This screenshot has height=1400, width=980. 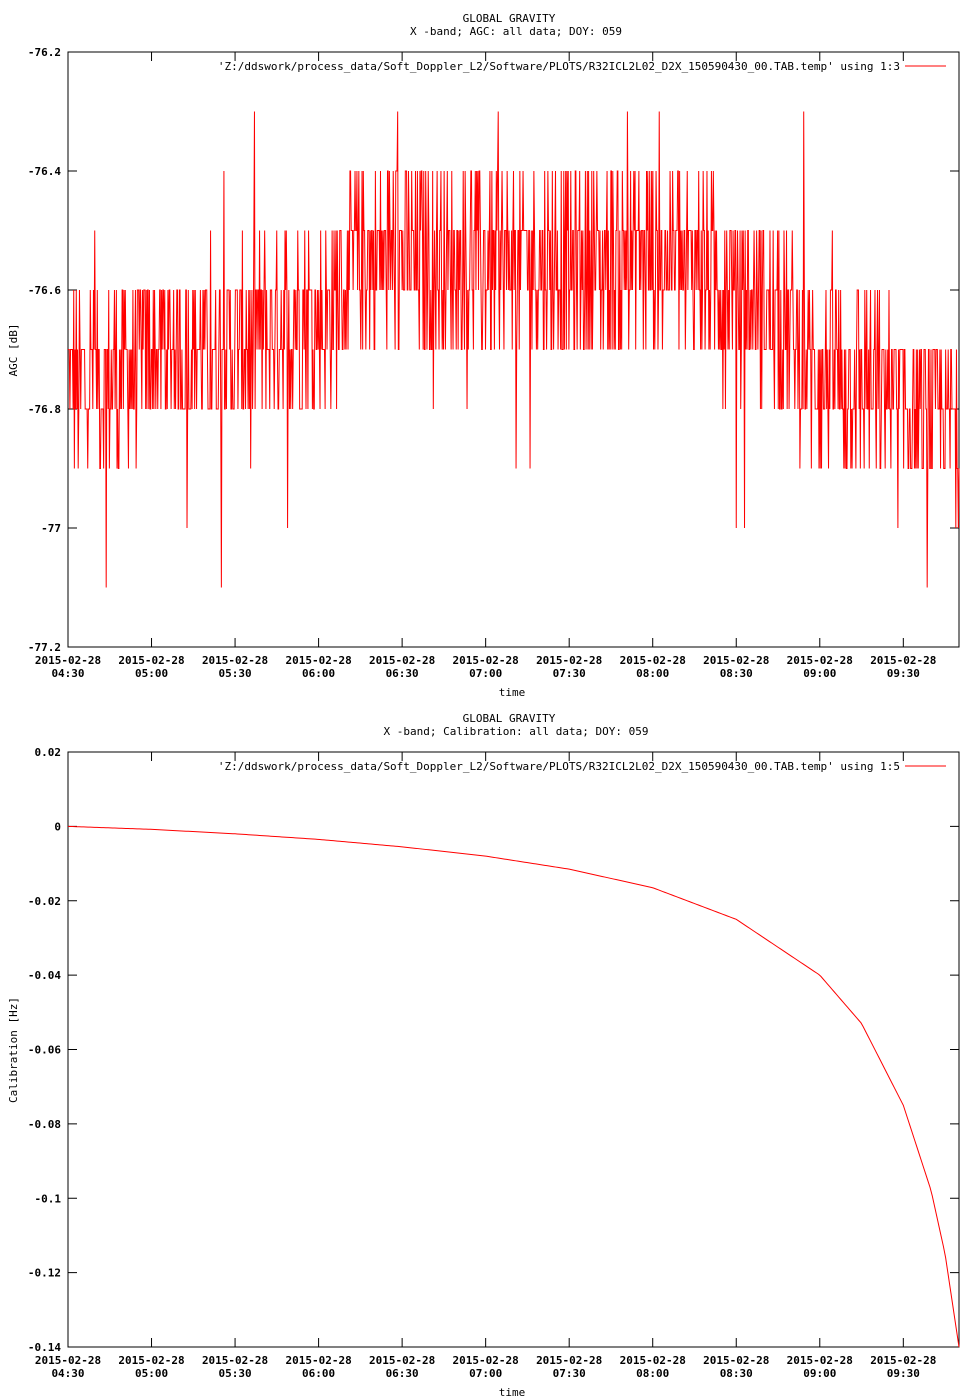 What do you see at coordinates (512, 1392) in the screenshot?
I see `calibration-x-axis-label: time` at bounding box center [512, 1392].